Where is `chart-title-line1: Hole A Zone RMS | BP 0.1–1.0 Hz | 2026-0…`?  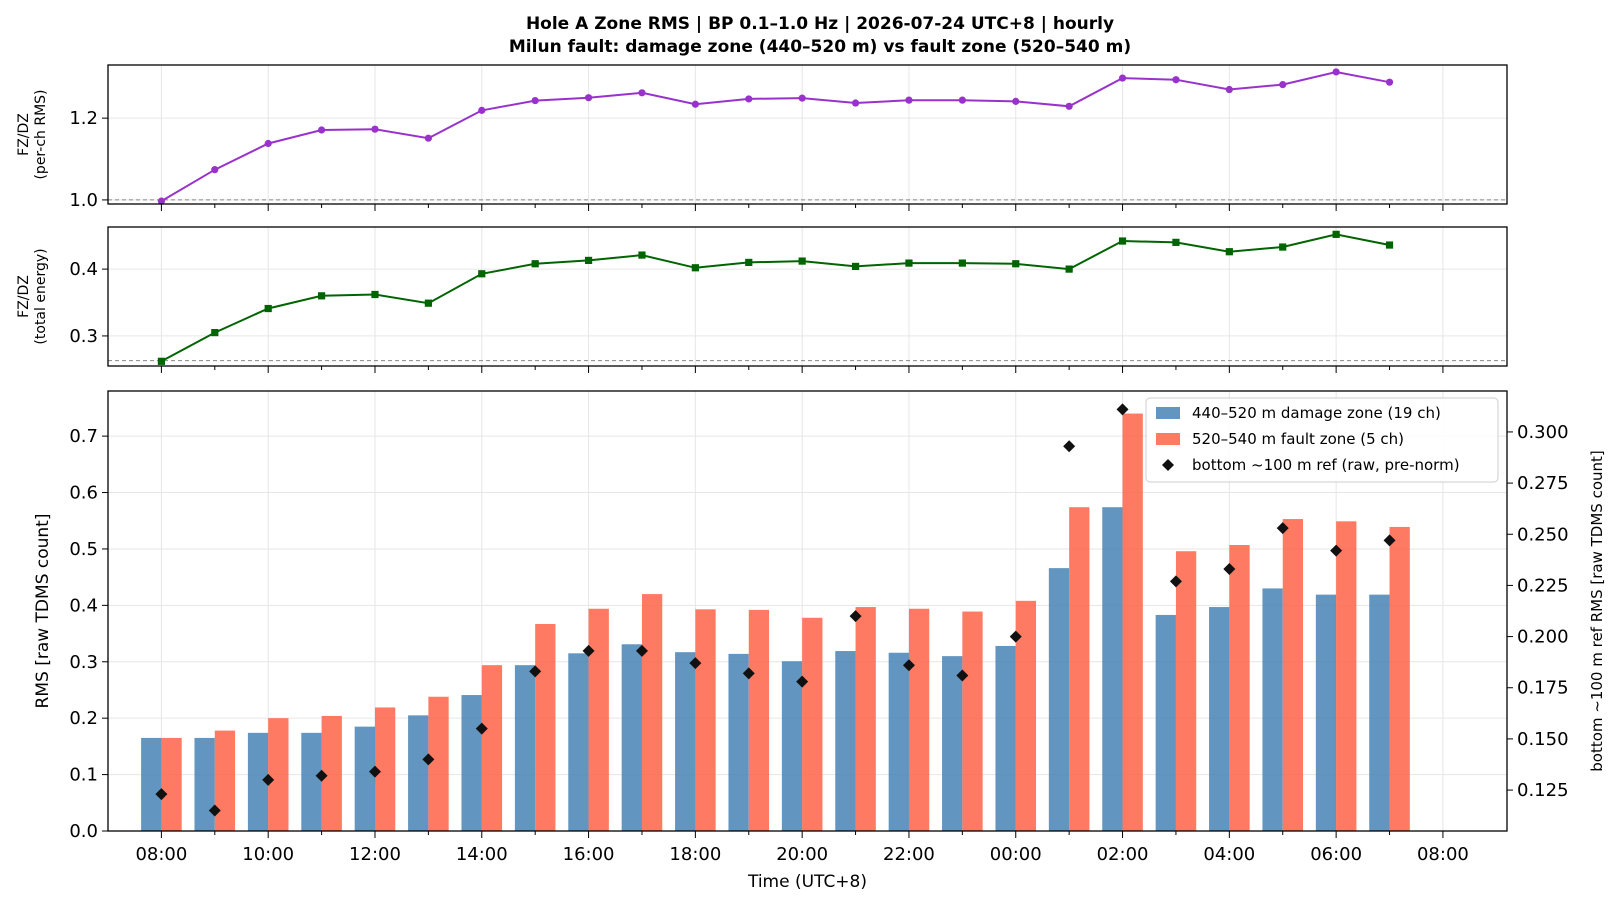
chart-title-line1: Hole A Zone RMS | BP 0.1–1.0 Hz | 2026-0… is located at coordinates (820, 24).